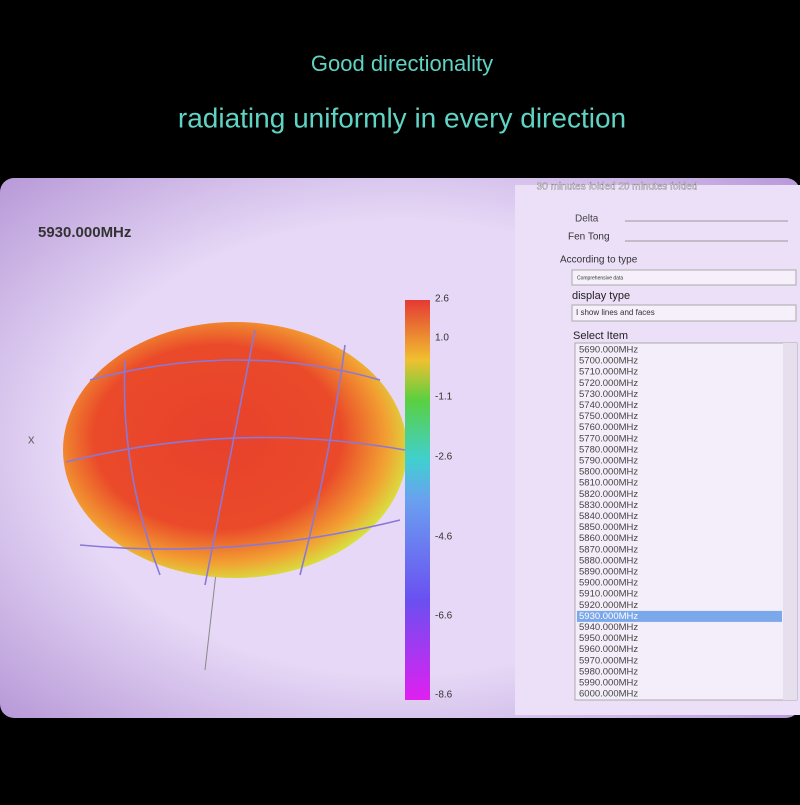 Image resolution: width=800 pixels, height=805 pixels. What do you see at coordinates (608, 472) in the screenshot?
I see `list-item: 5800.000MHz` at bounding box center [608, 472].